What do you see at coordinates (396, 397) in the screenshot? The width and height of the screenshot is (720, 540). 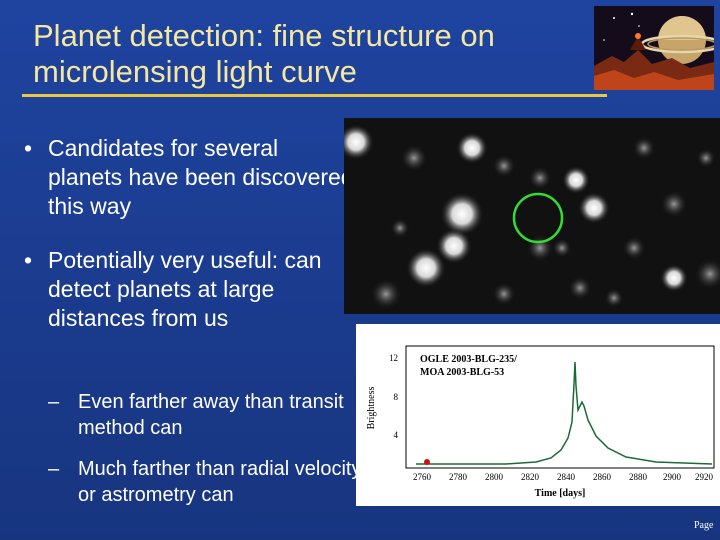 I see `y-tick: 8` at bounding box center [396, 397].